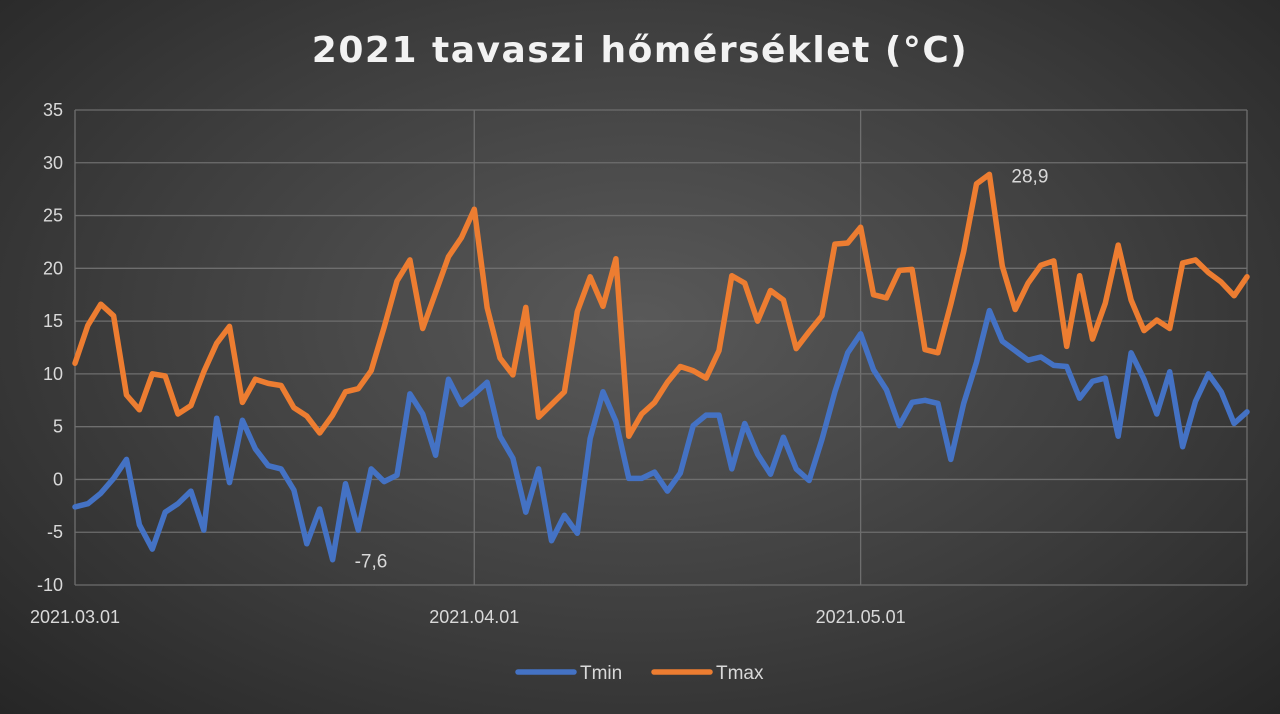 The image size is (1280, 714). What do you see at coordinates (50, 347) in the screenshot?
I see `y-axis-tick-labels: 35 30 25 20 15 10 5 0 -5 -10` at bounding box center [50, 347].